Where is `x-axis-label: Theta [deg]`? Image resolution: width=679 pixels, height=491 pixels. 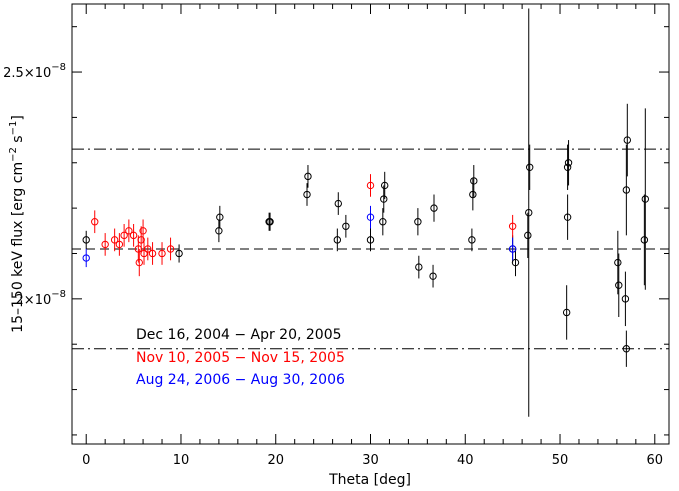 x-axis-label: Theta [deg] is located at coordinates (369, 480).